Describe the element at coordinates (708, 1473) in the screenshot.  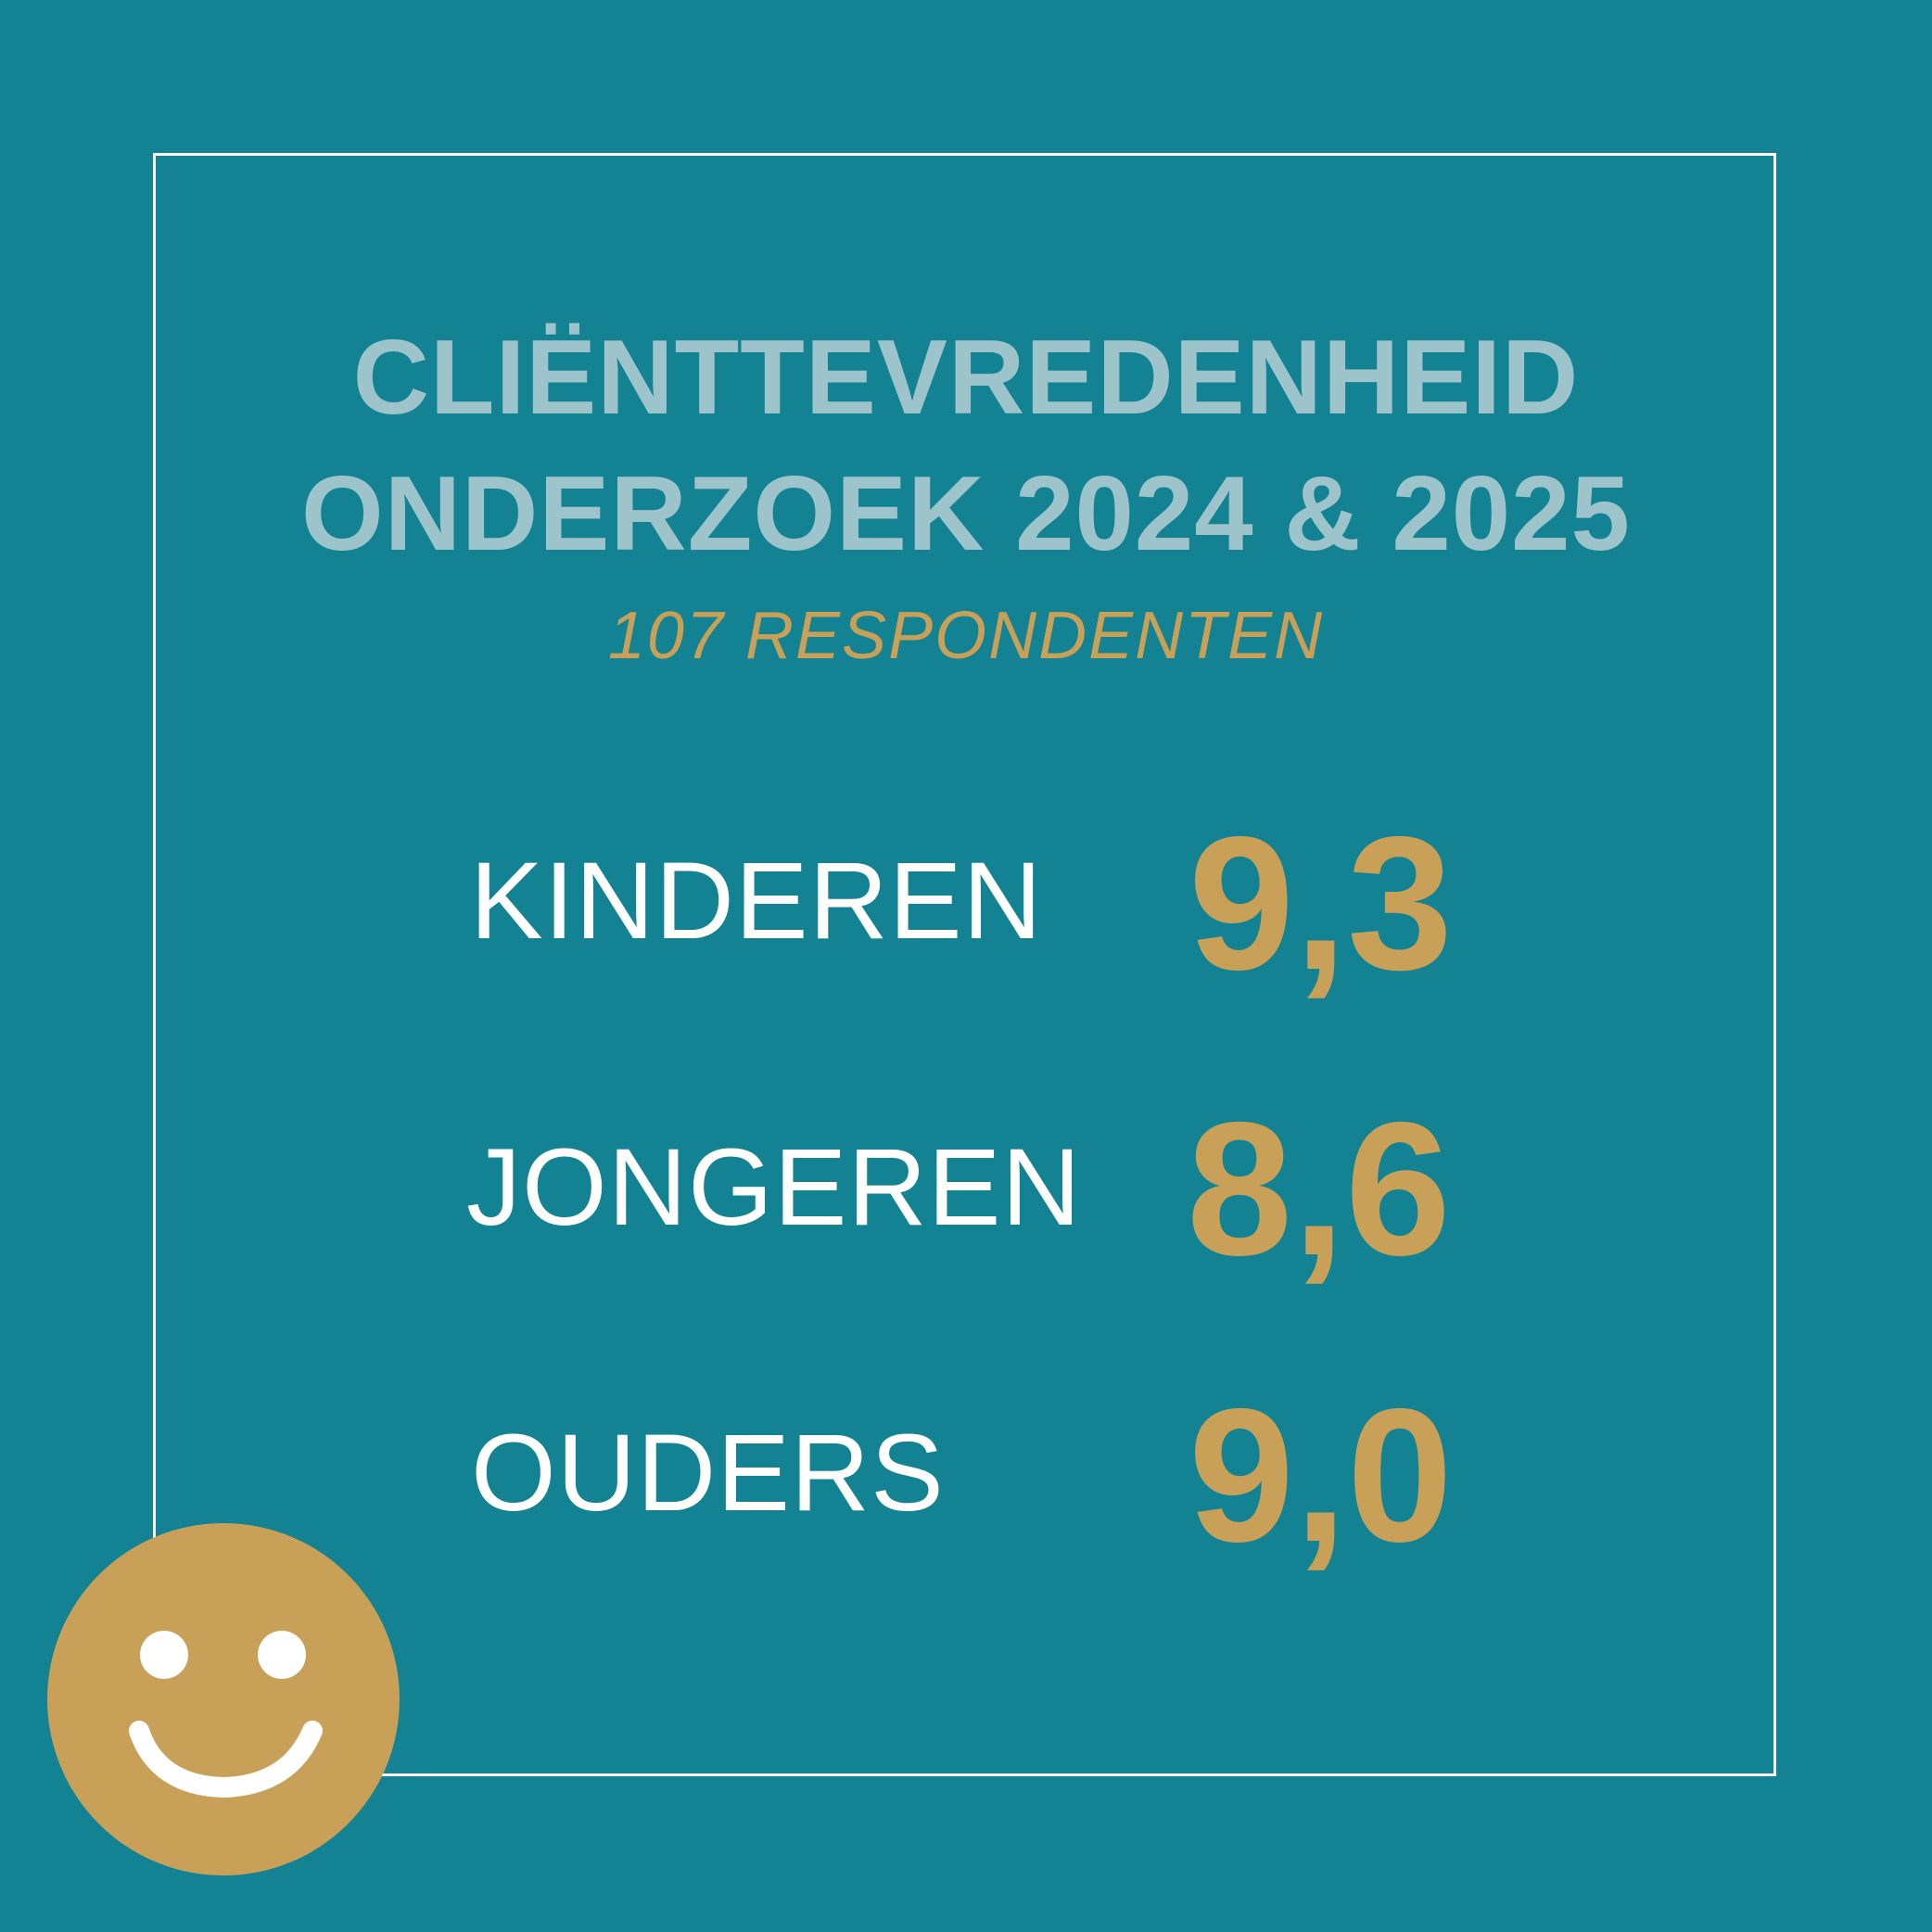
I see `score-label: OUDERS` at that location.